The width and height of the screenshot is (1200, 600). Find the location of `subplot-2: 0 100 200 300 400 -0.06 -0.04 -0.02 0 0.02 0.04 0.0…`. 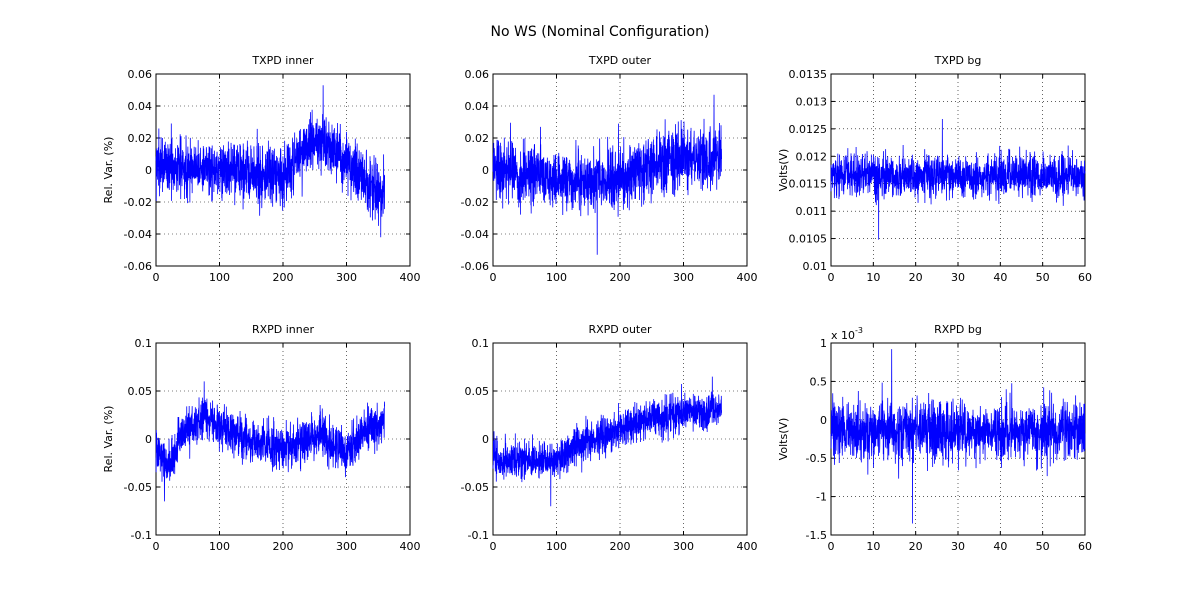

subplot-2: 0 100 200 300 400 -0.06 -0.04 -0.02 0 0.02 0.04 0.0… is located at coordinates (609, 169).